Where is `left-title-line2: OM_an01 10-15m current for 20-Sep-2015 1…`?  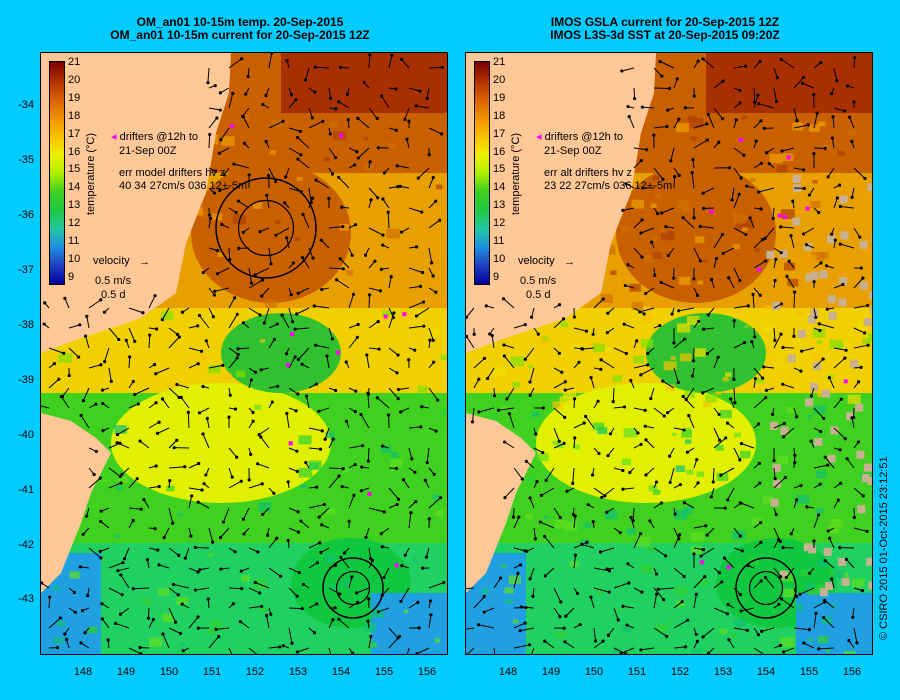
left-title-line2: OM_an01 10-15m current for 20-Sep-2015 1… is located at coordinates (240, 35).